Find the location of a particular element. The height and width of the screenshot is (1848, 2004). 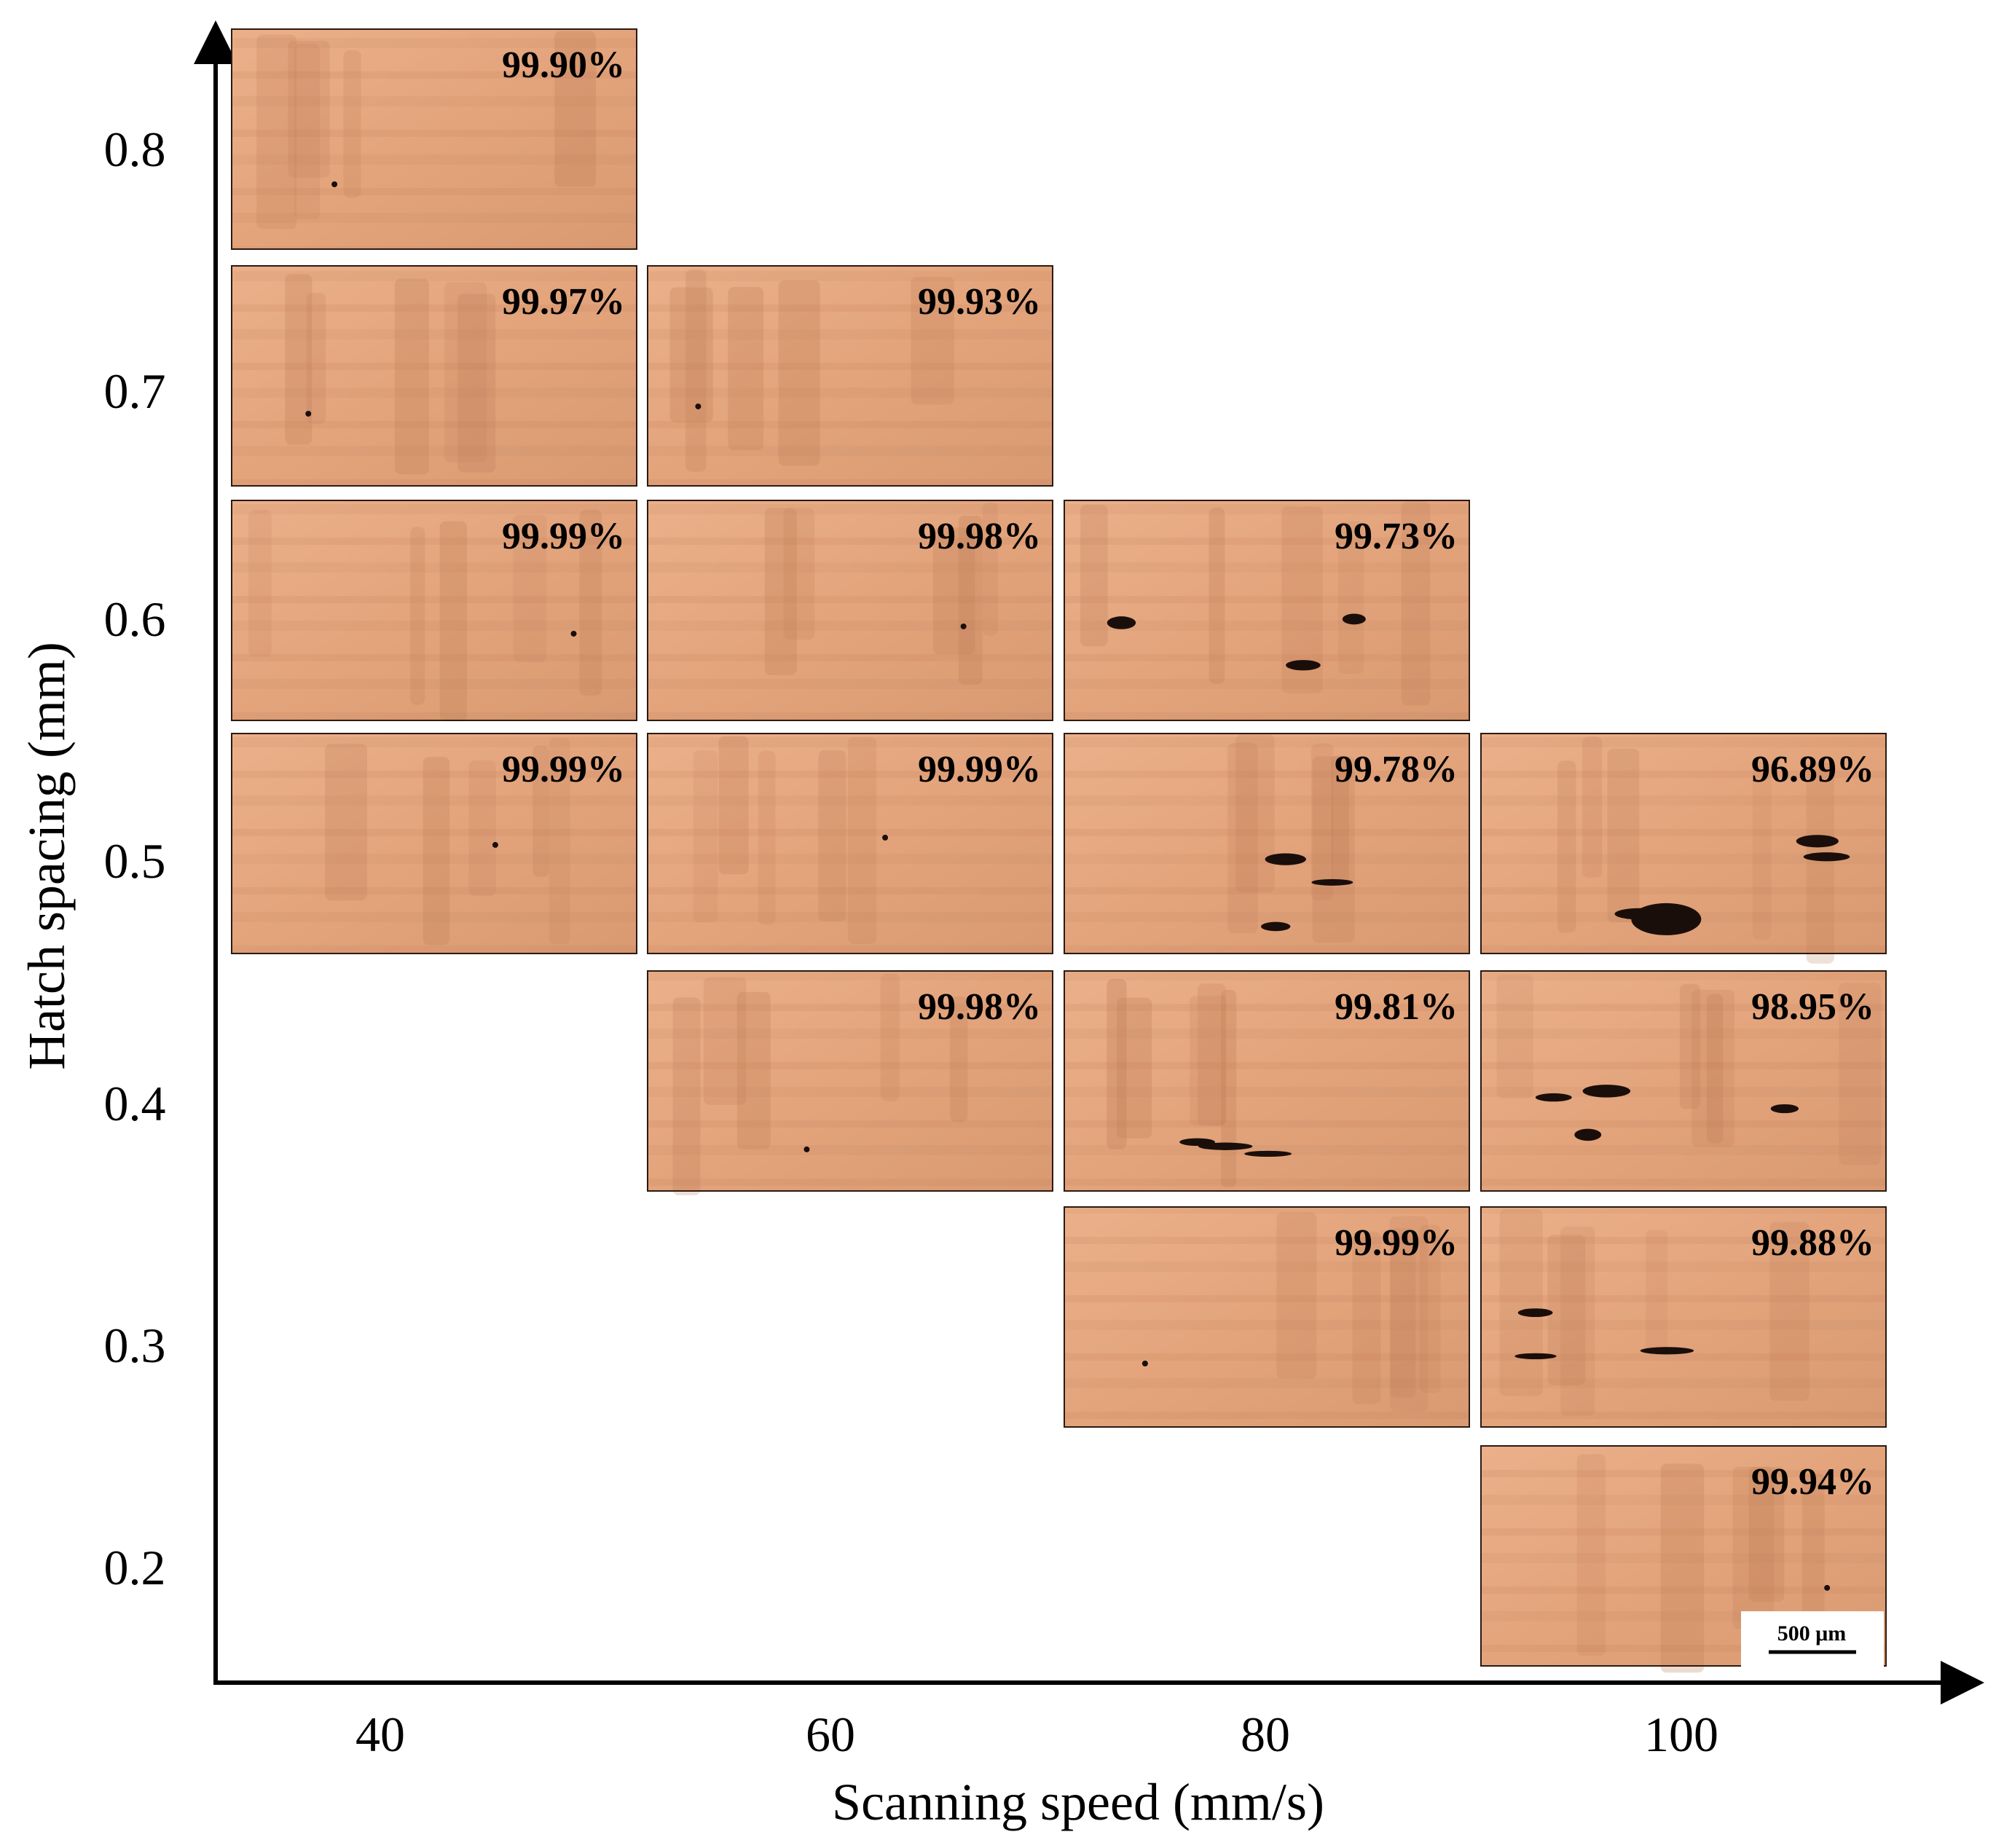

micrograph-tile: 99.99% is located at coordinates (434, 843).